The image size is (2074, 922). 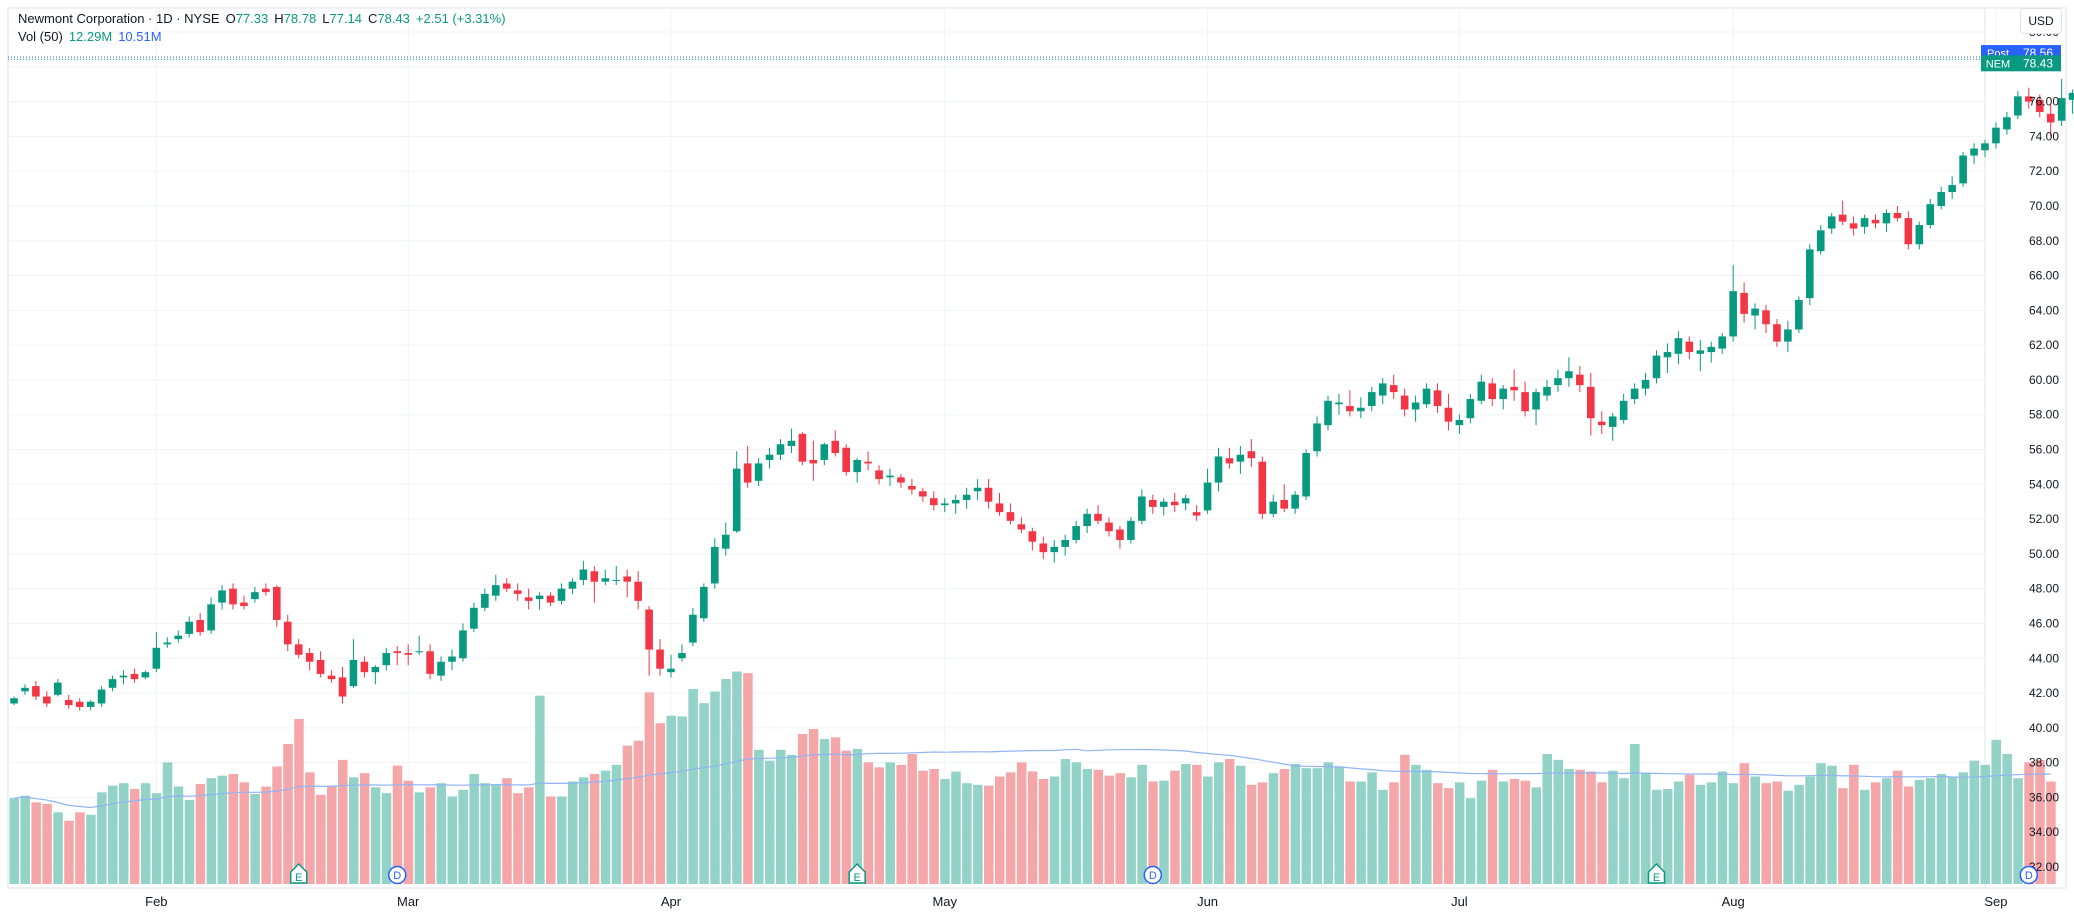 I want to click on time-axis: Feb Mar Apr May Jun Jul Aug Sep, so click(x=1076, y=901).